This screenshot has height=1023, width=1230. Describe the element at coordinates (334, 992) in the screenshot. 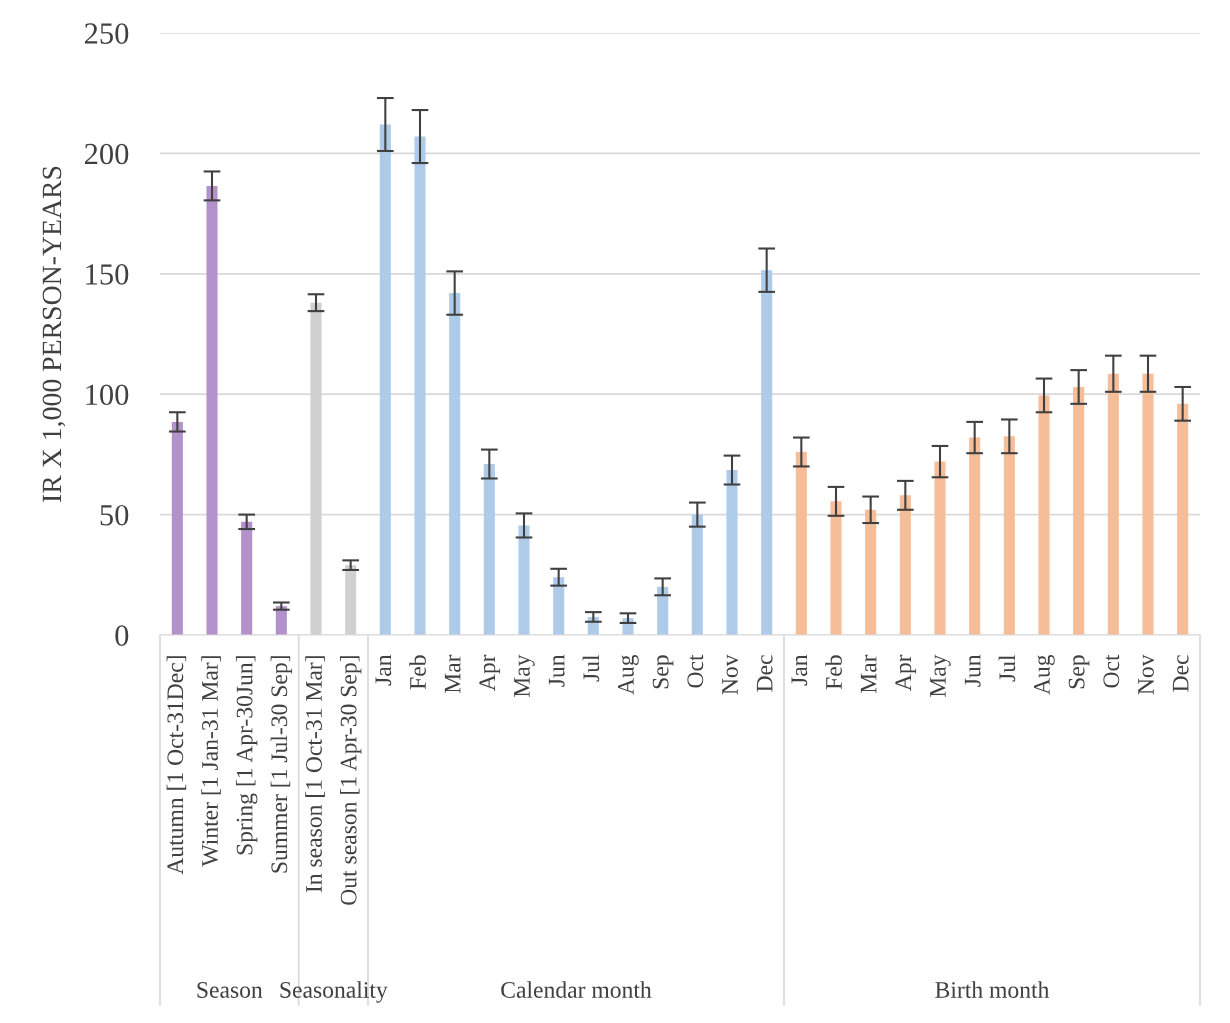

I see `text: Seasonality` at that location.